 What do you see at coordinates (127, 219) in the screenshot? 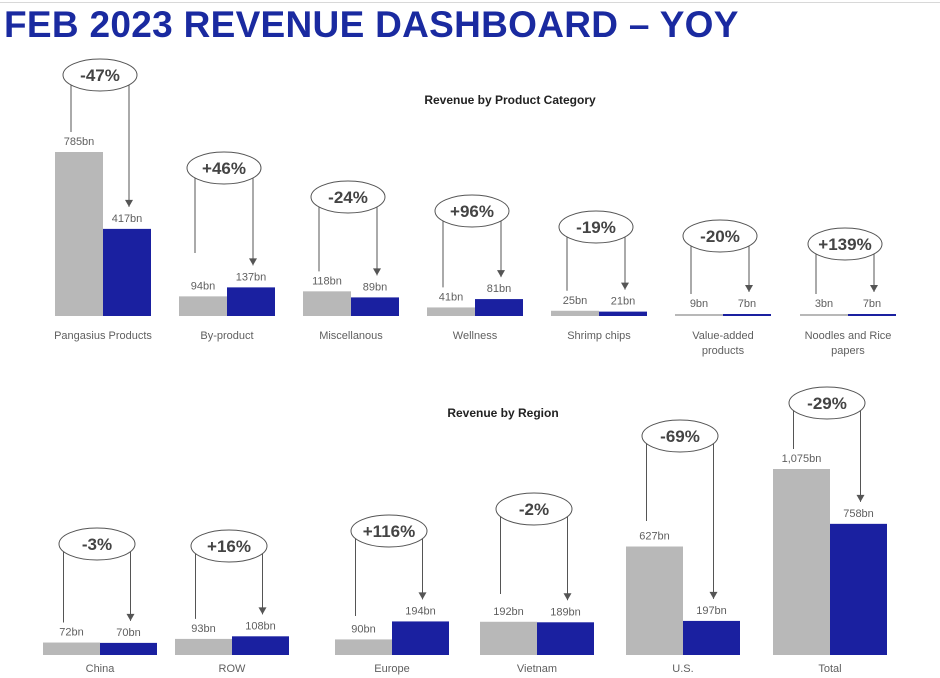
I see `product-data-label-current: 417bn` at bounding box center [127, 219].